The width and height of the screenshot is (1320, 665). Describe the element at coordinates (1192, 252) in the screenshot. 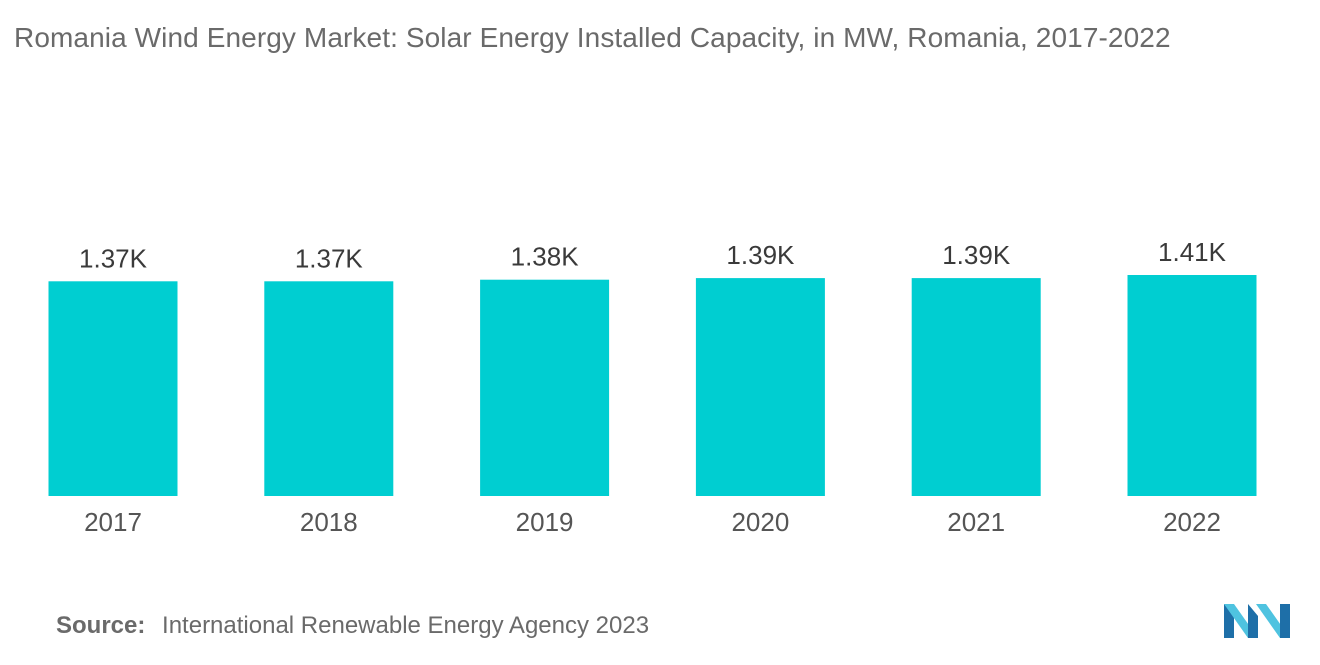

I see `value-label-2022: 1.41K` at that location.